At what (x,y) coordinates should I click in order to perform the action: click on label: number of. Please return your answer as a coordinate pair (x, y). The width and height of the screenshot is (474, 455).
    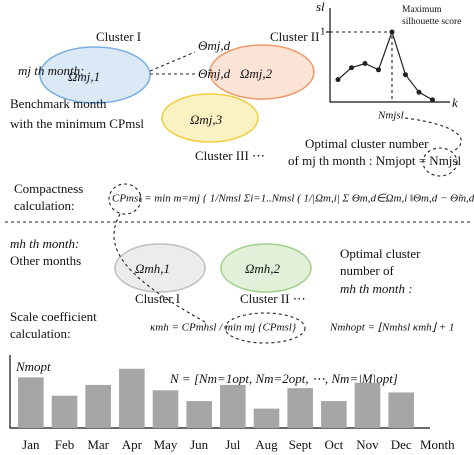
    Looking at the image, I should click on (367, 270).